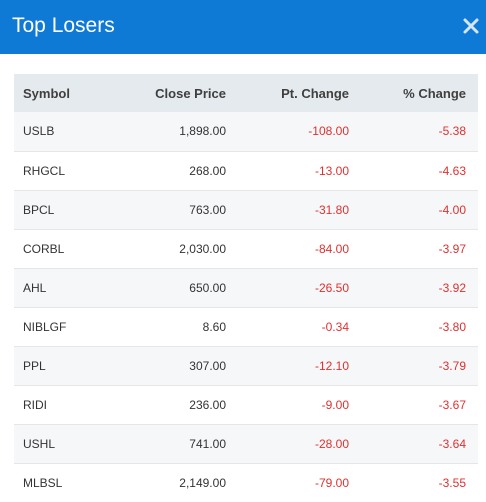  Describe the element at coordinates (243, 27) in the screenshot. I see `dialog-header: Top Losers` at that location.